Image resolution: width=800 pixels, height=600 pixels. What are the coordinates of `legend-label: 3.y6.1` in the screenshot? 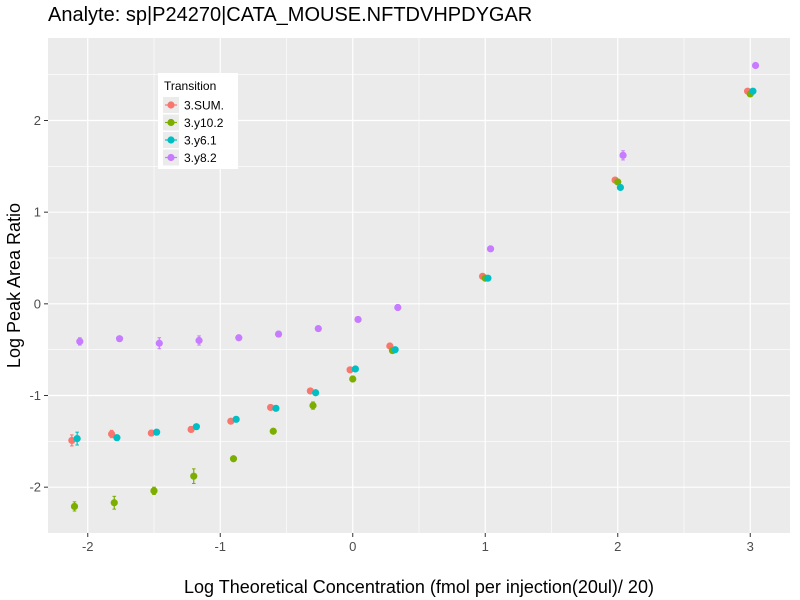 It's located at (200, 141).